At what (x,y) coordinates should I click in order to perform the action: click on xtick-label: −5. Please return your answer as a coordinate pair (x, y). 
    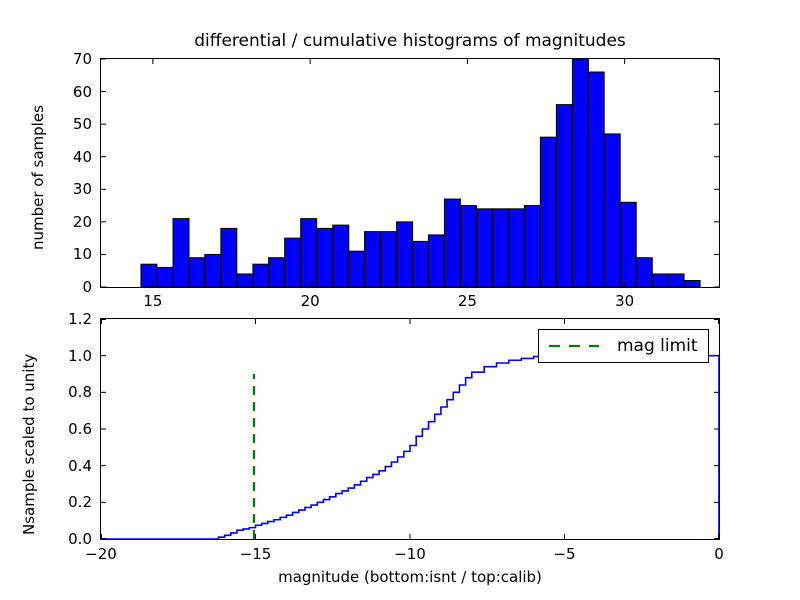
    Looking at the image, I should click on (564, 554).